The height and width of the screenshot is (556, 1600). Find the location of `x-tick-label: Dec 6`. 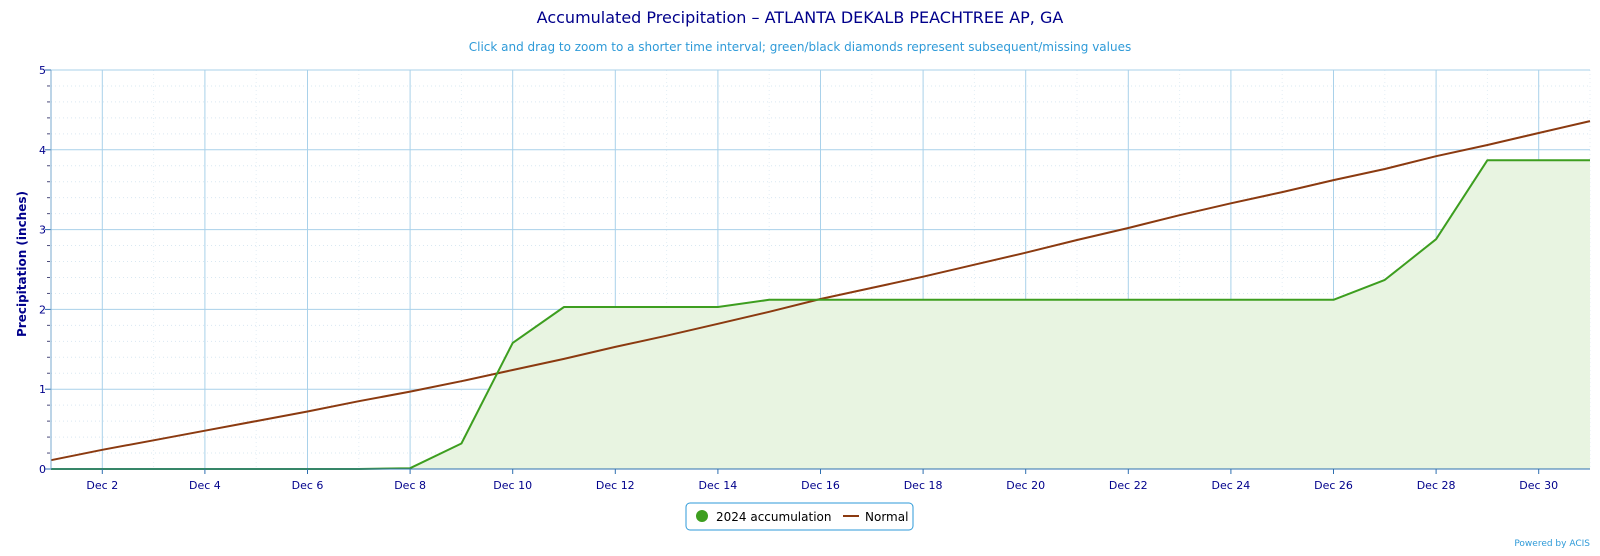

x-tick-label: Dec 6 is located at coordinates (308, 485).